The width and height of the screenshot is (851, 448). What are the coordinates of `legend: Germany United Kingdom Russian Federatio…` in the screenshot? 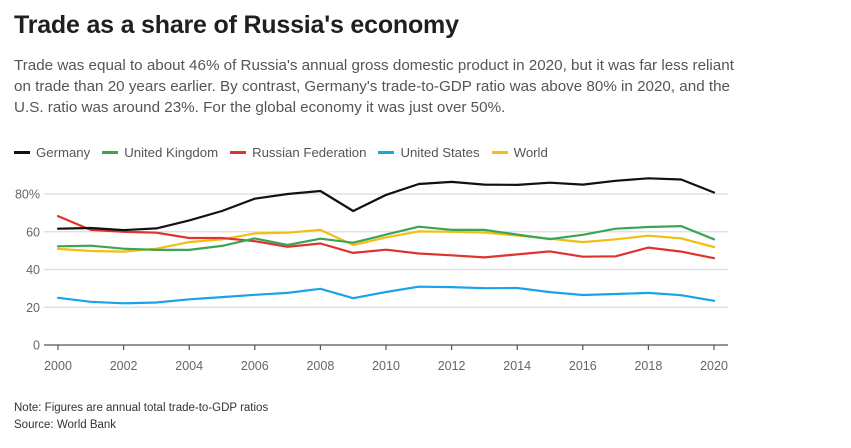 It's located at (287, 152).